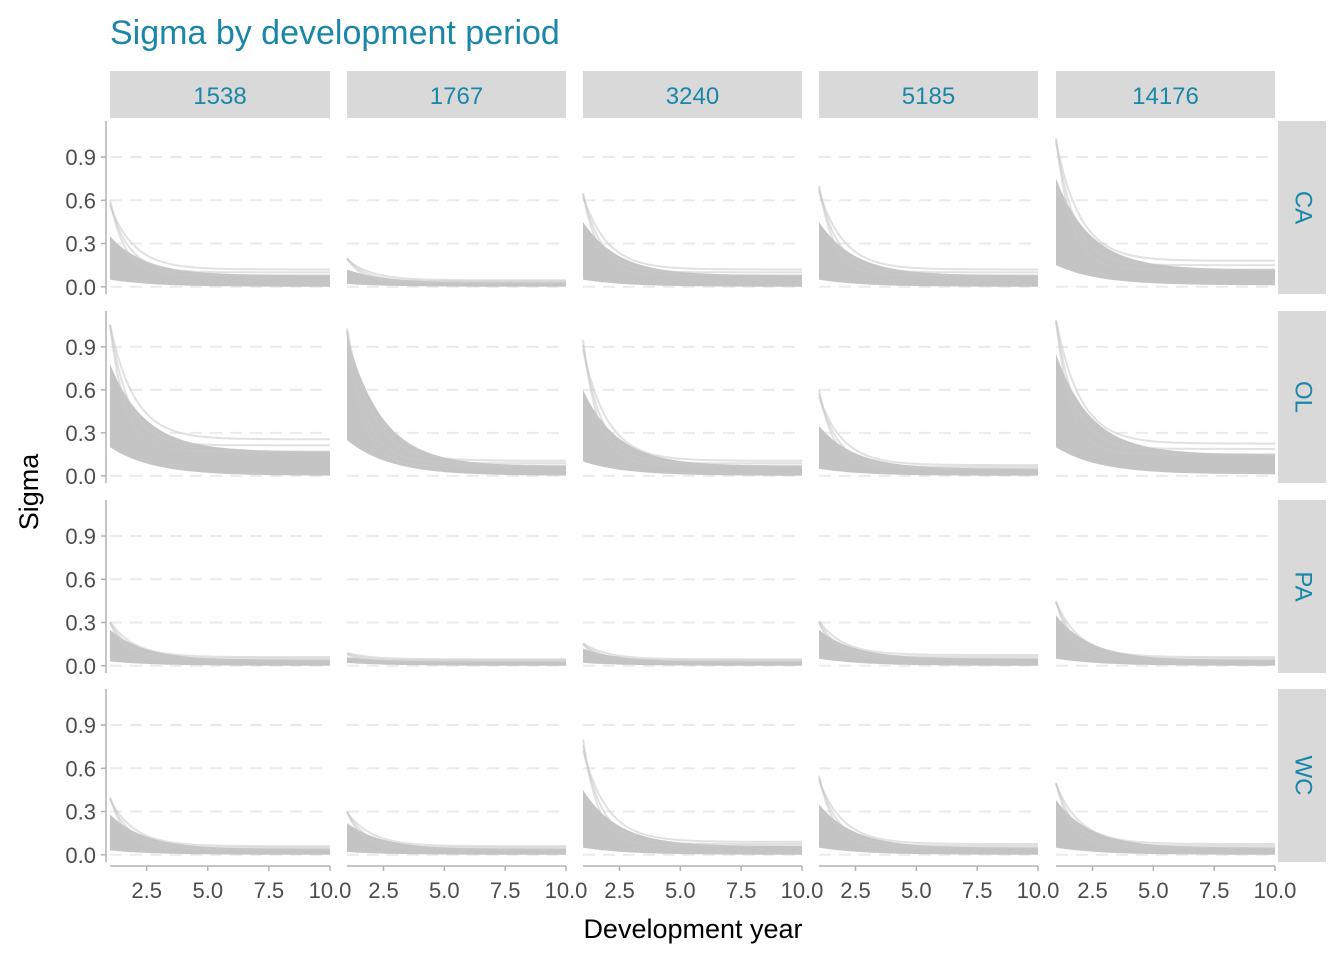 Image resolution: width=1344 pixels, height=960 pixels. I want to click on col-strip-label: 5185, so click(928, 96).